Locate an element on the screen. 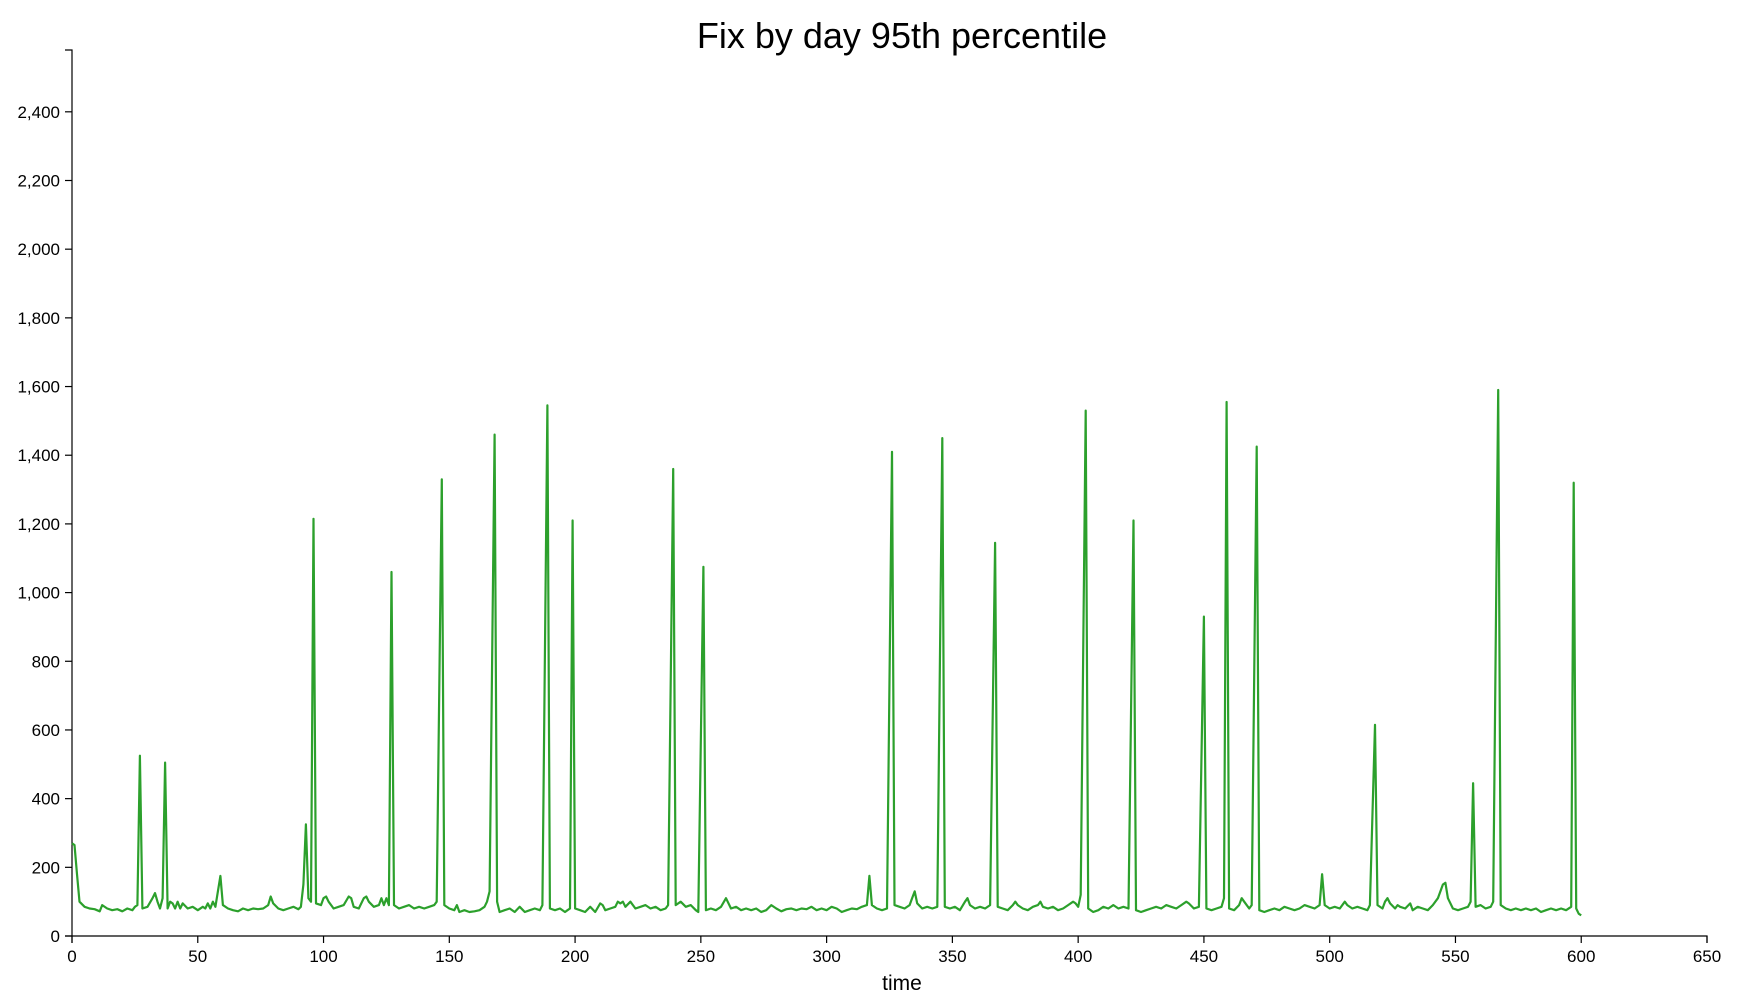  y-tick-label: 400 is located at coordinates (46, 799).